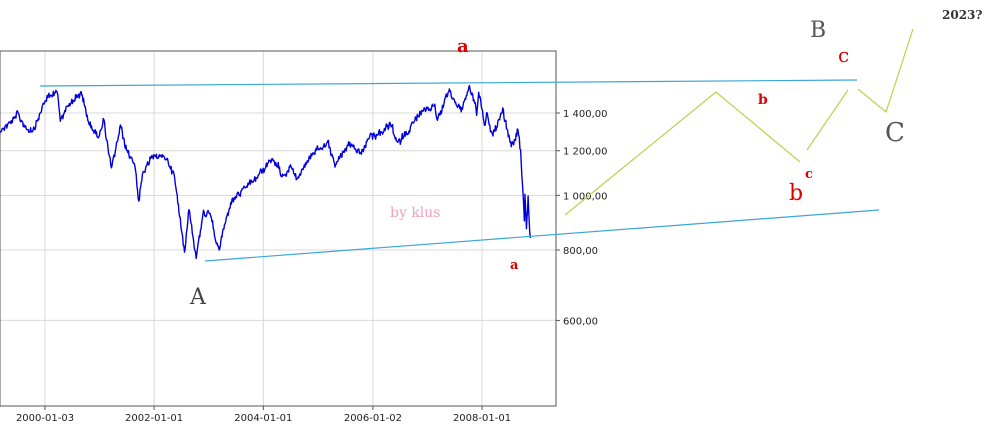 The height and width of the screenshot is (439, 987). What do you see at coordinates (809, 174) in the screenshot?
I see `annotation-c-small: c` at bounding box center [809, 174].